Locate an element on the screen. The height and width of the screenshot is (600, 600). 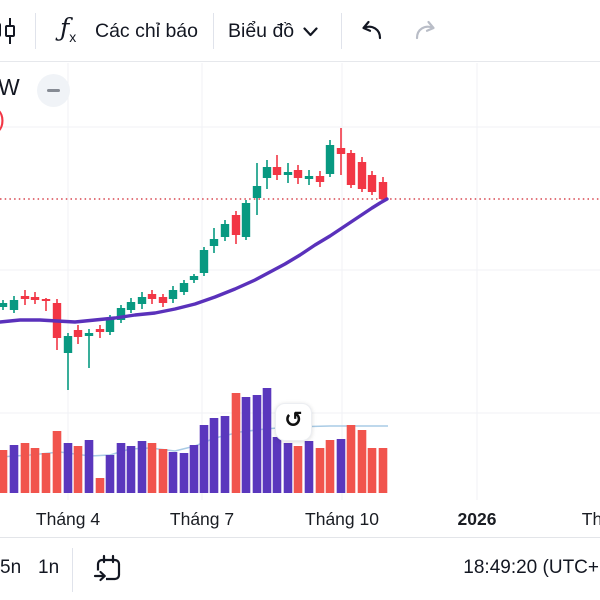
legend-change-fragment: ) is located at coordinates (2, 120).